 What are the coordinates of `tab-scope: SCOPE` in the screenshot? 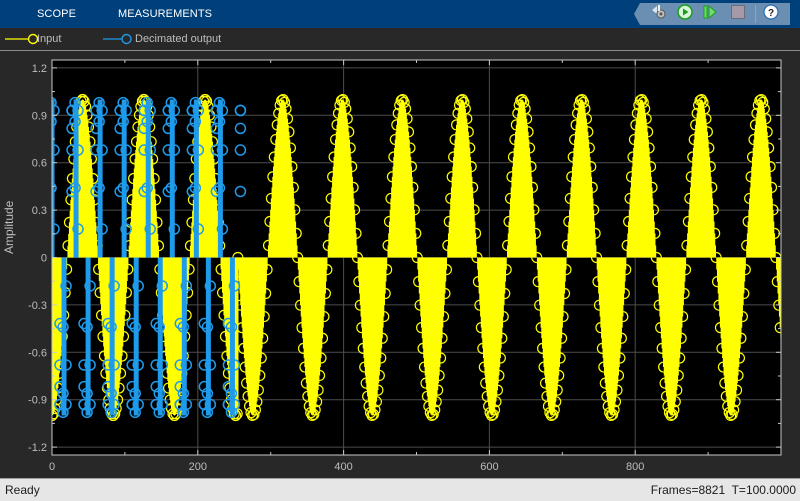 It's located at (57, 14).